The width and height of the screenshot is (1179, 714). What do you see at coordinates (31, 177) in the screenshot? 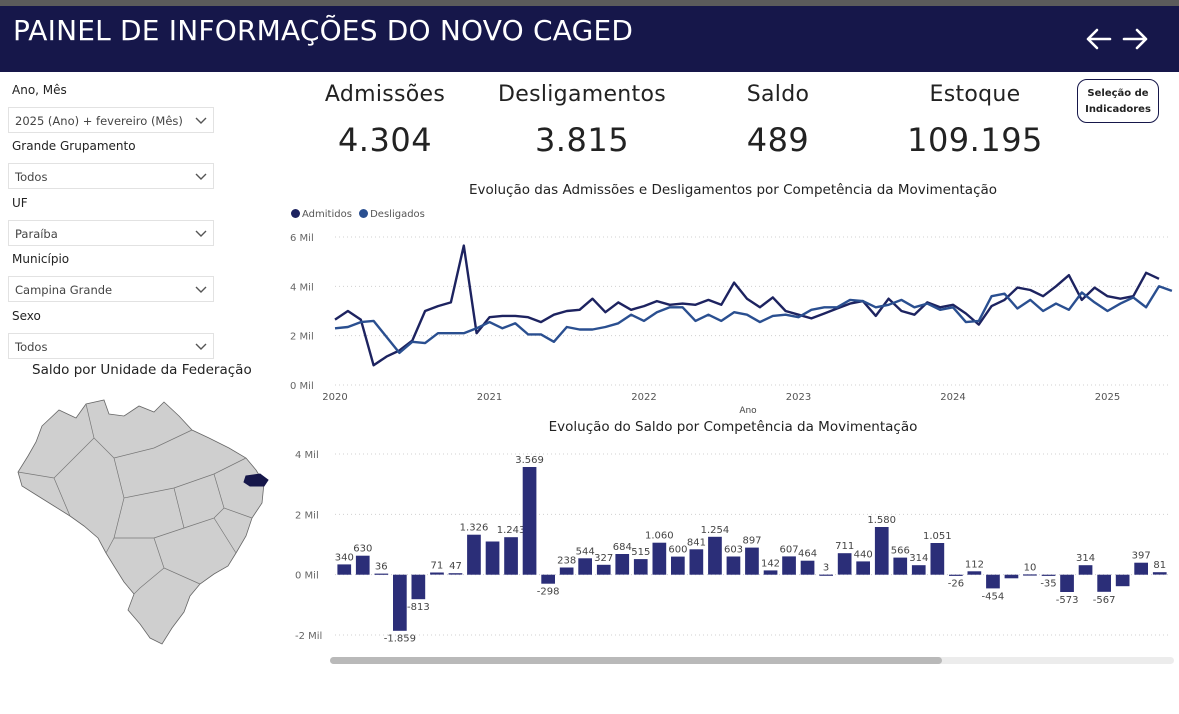
I see `filter-value: Todos` at bounding box center [31, 177].